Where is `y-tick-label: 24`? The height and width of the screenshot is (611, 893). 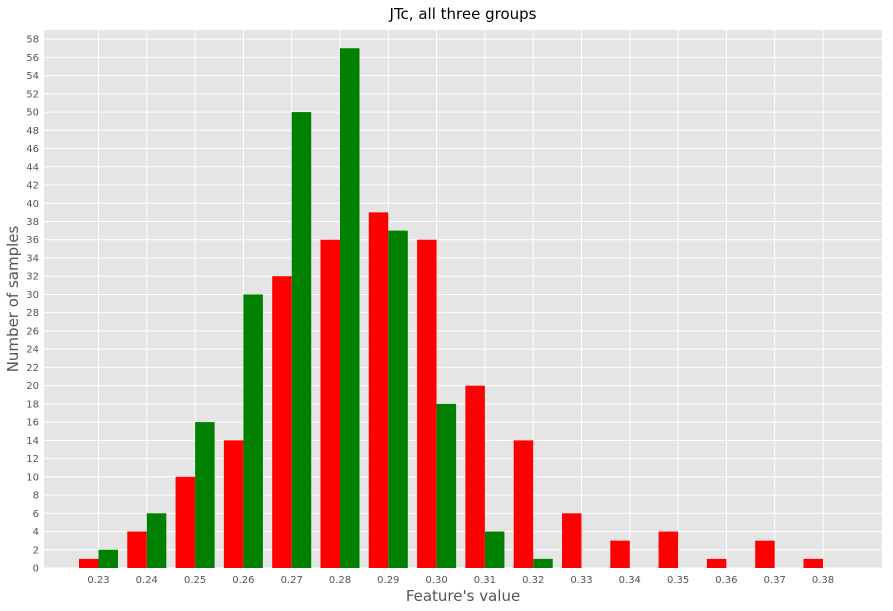
y-tick-label: 24 is located at coordinates (32, 350).